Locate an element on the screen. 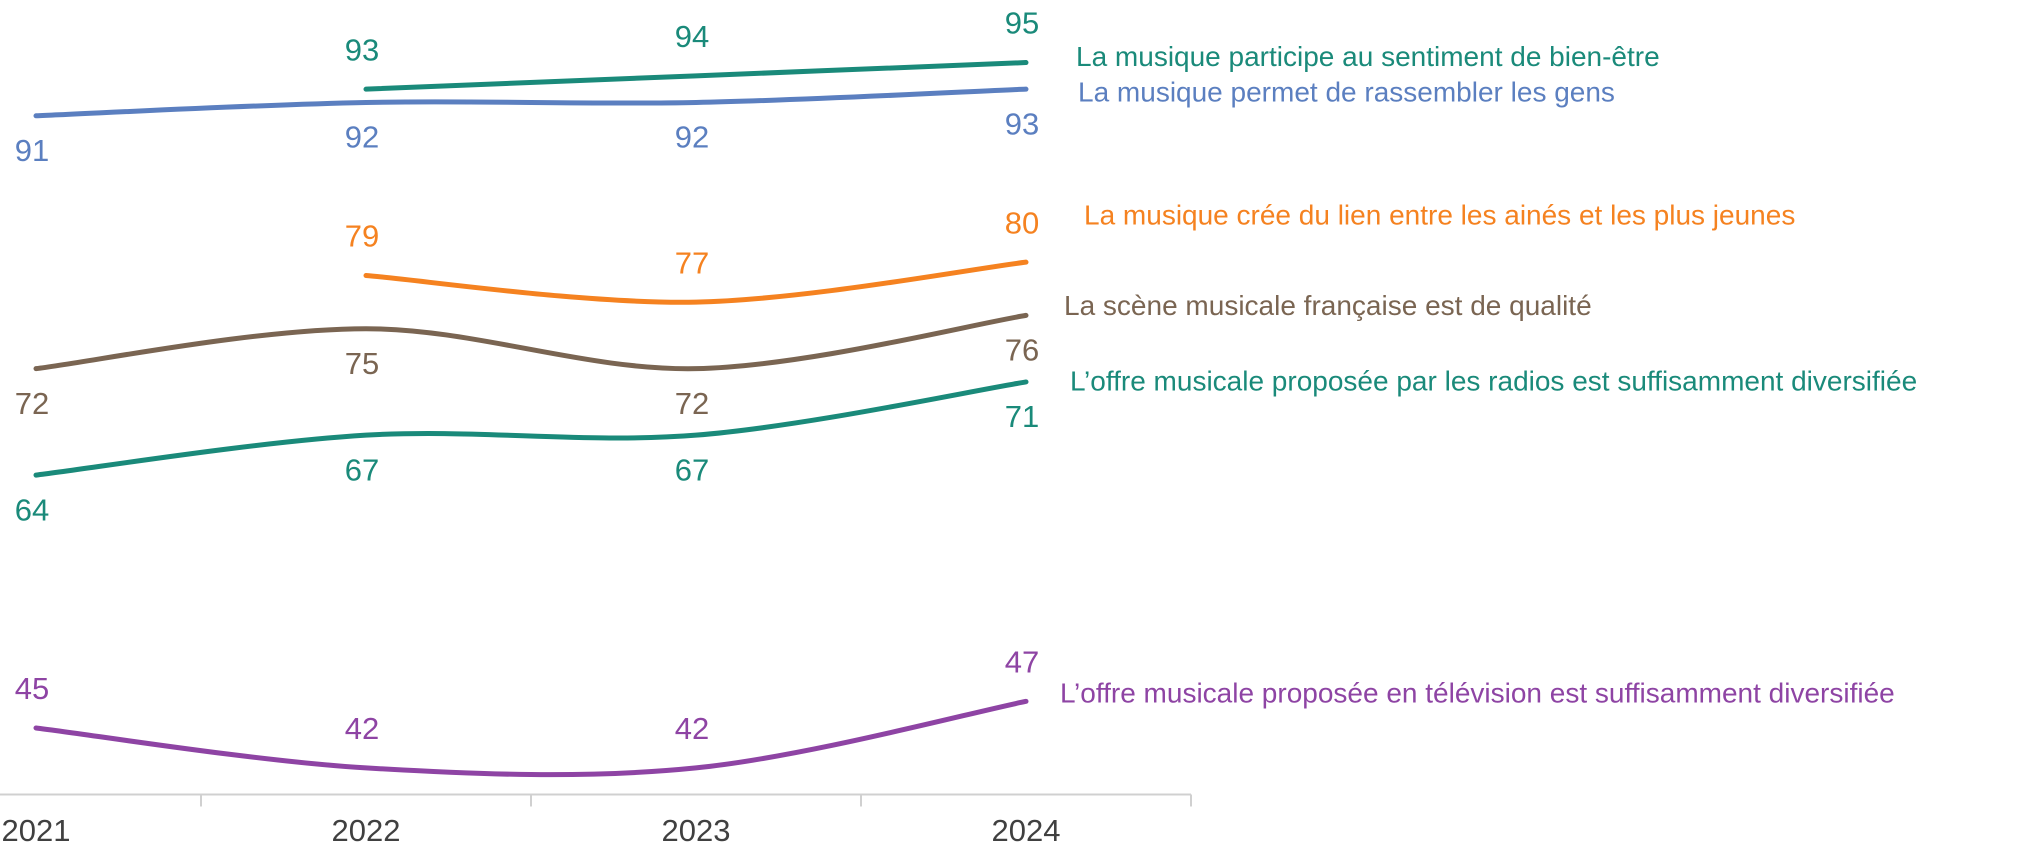 The height and width of the screenshot is (849, 2032). data-label: 76 is located at coordinates (1022, 350).